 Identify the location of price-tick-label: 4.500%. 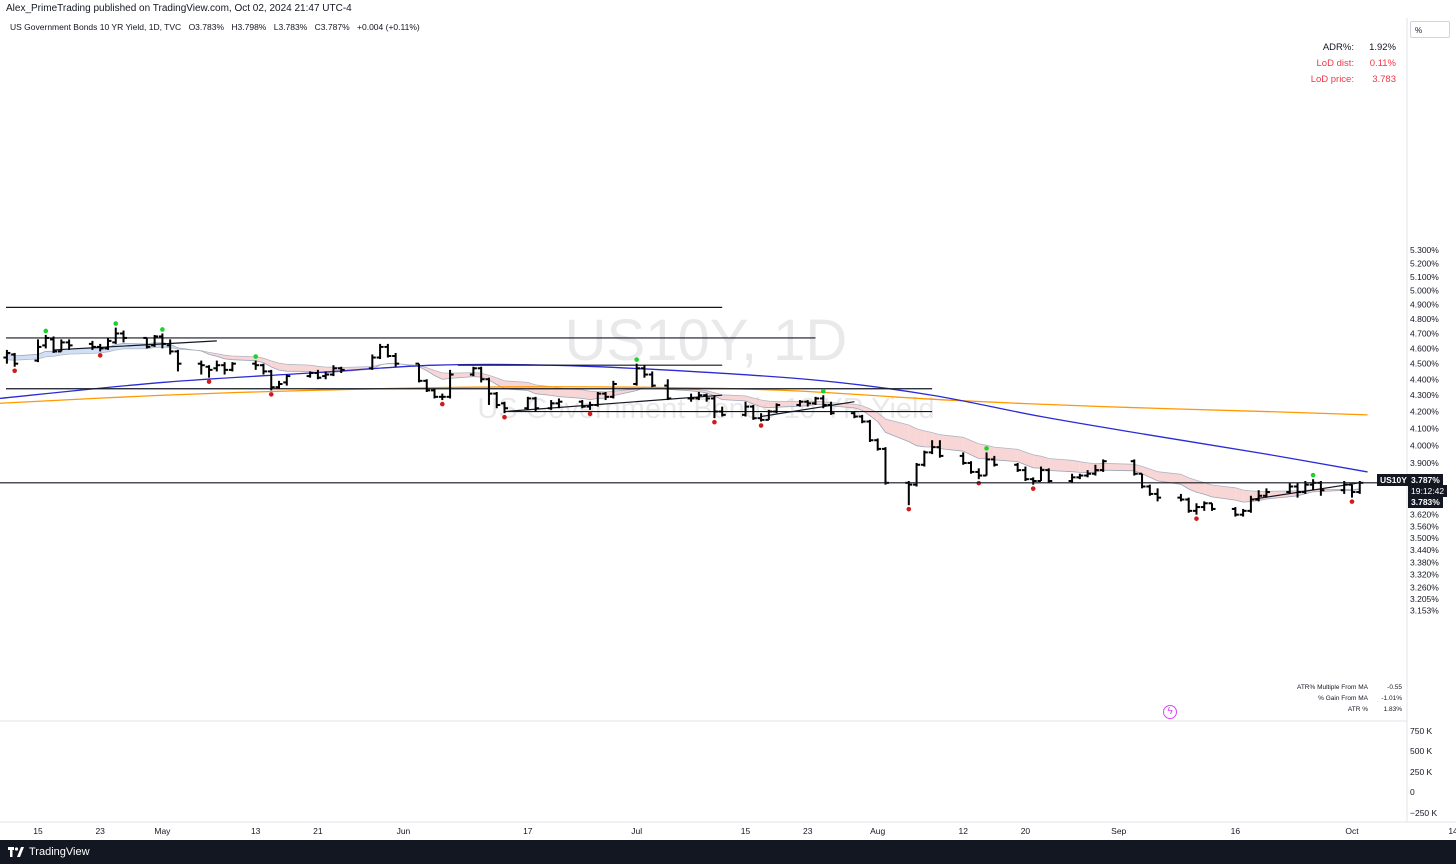
(1424, 364).